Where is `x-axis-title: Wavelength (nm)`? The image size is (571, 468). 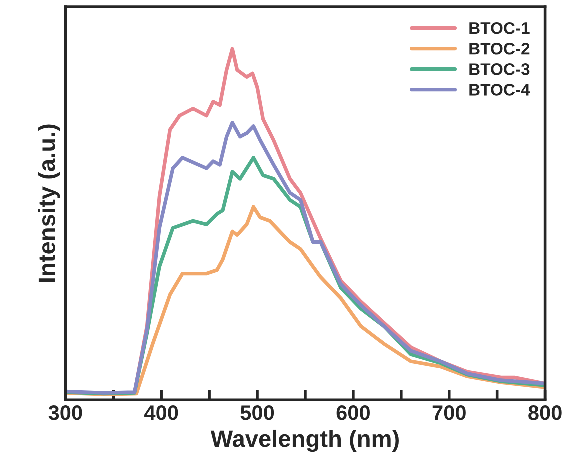 x-axis-title: Wavelength (nm) is located at coordinates (304, 441).